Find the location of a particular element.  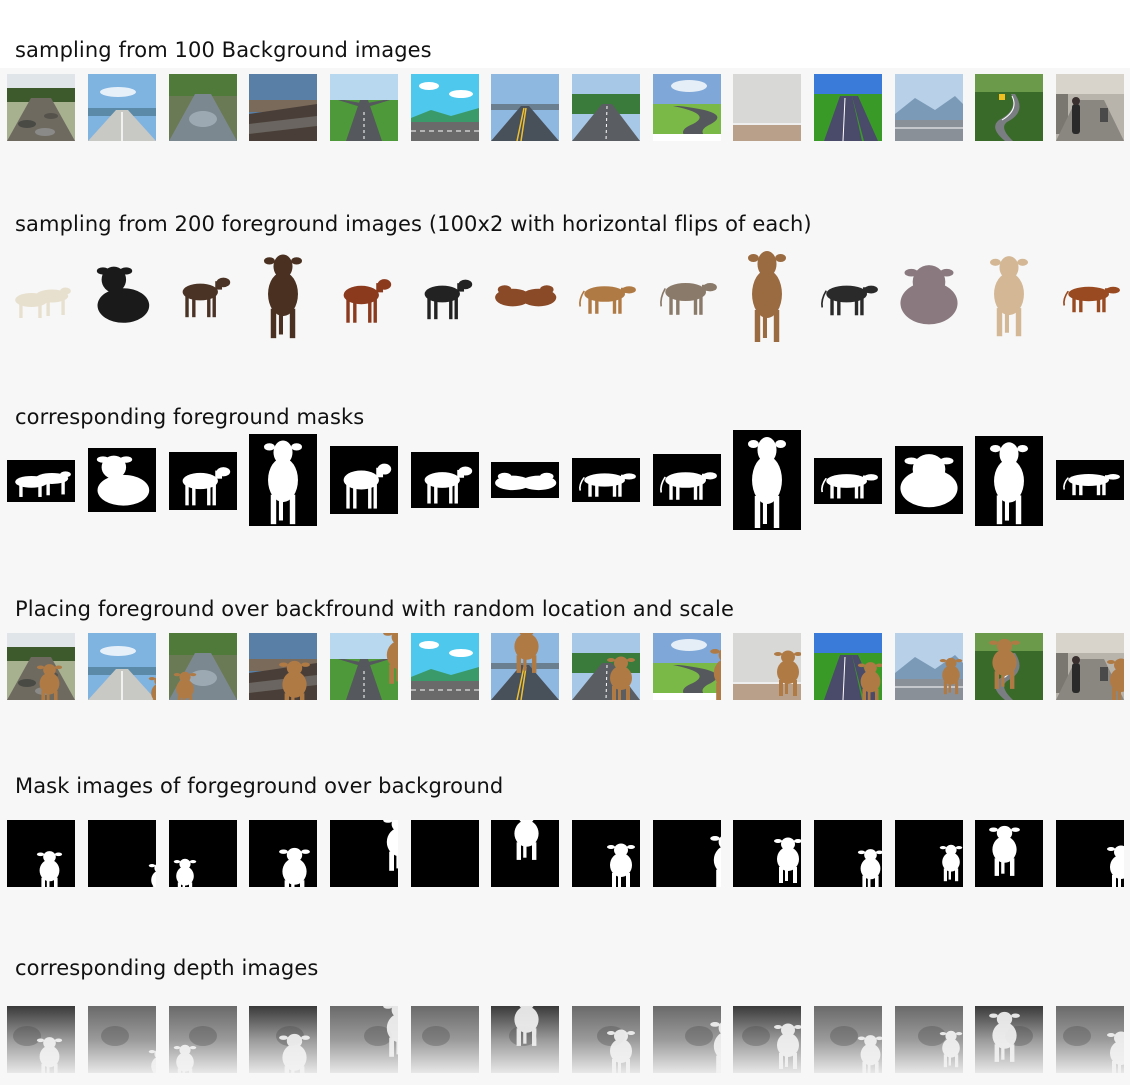

composite-rural-road is located at coordinates (606, 666).